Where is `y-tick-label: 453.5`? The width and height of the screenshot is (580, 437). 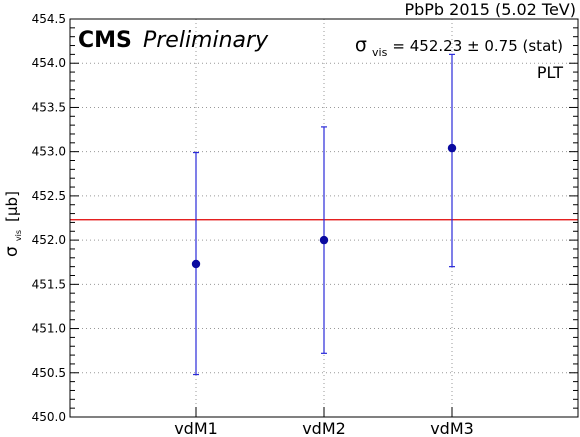 y-tick-label: 453.5 is located at coordinates (49, 107).